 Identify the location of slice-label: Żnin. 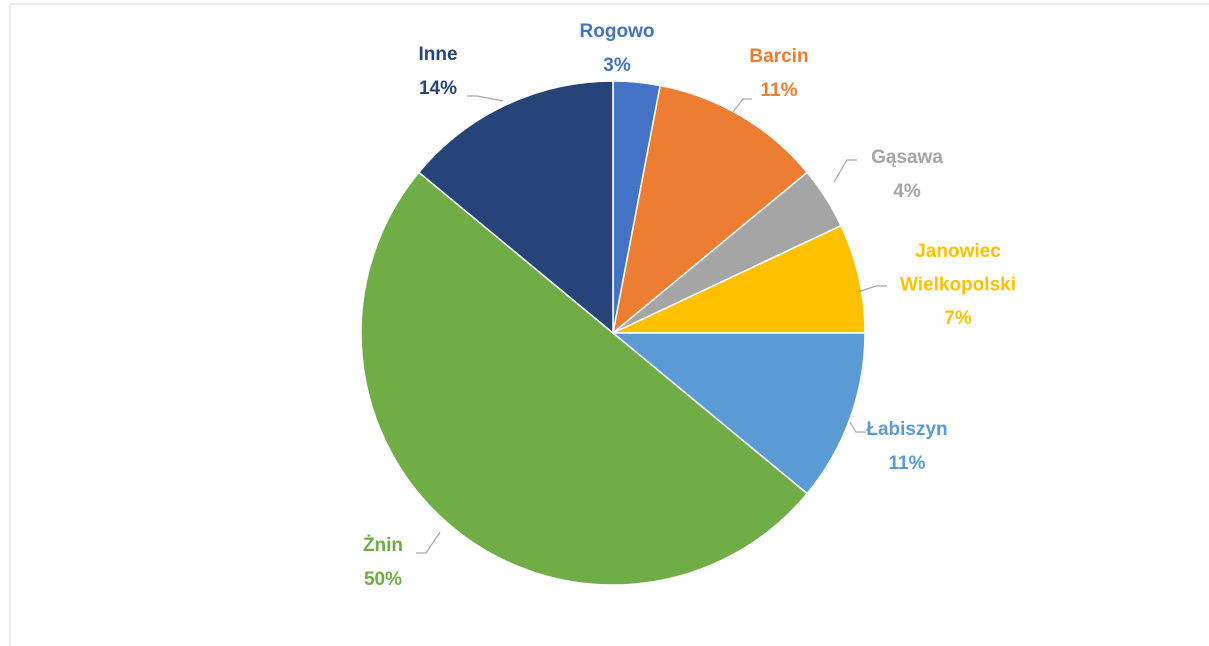
(383, 545).